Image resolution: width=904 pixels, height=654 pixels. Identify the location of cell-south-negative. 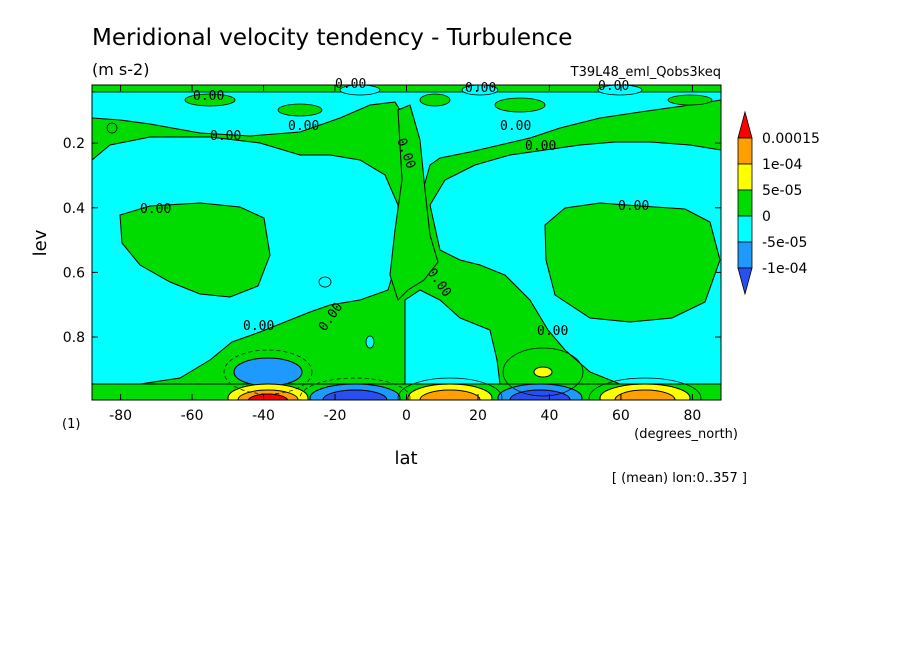
(268, 372).